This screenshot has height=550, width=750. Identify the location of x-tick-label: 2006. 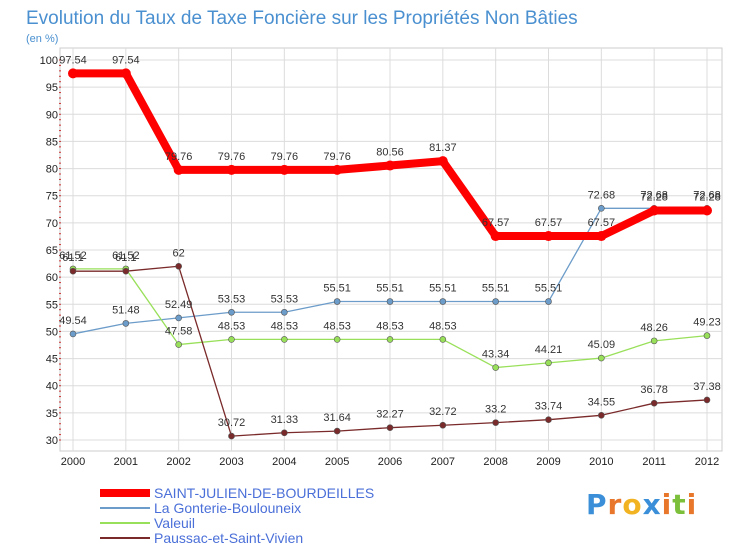
(390, 462).